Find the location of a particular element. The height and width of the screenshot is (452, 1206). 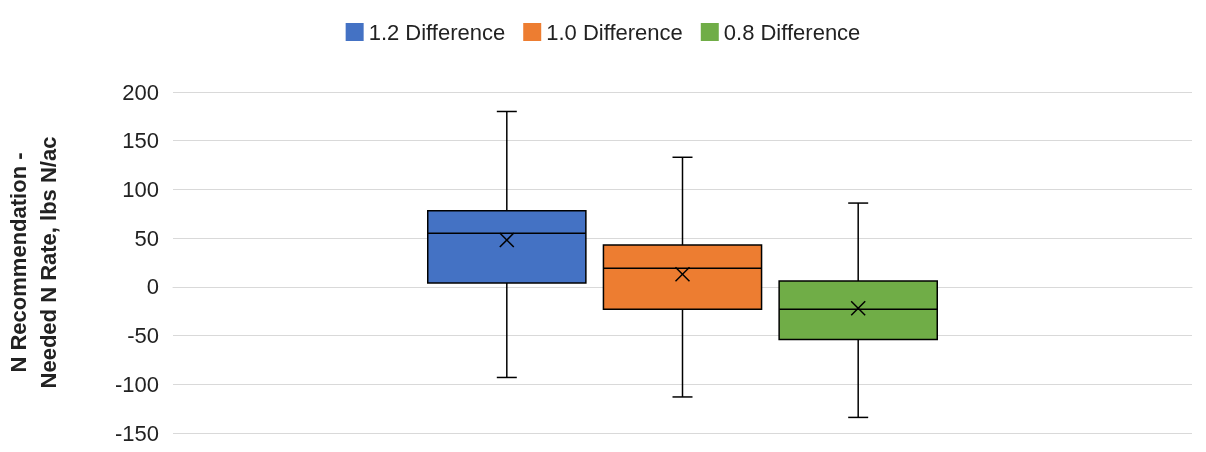

y-tick-label: 100 is located at coordinates (140, 189).